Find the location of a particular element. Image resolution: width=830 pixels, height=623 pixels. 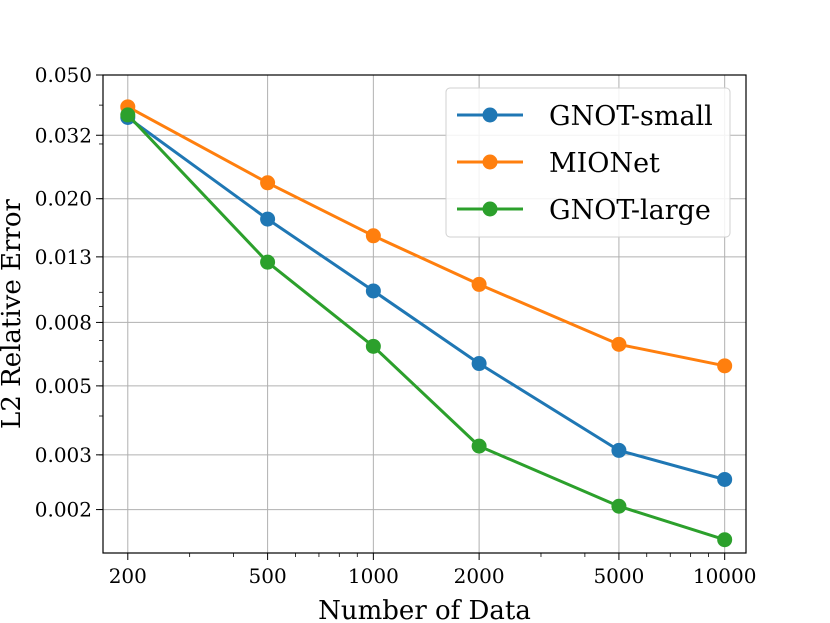

legend-box is located at coordinates (588, 162).